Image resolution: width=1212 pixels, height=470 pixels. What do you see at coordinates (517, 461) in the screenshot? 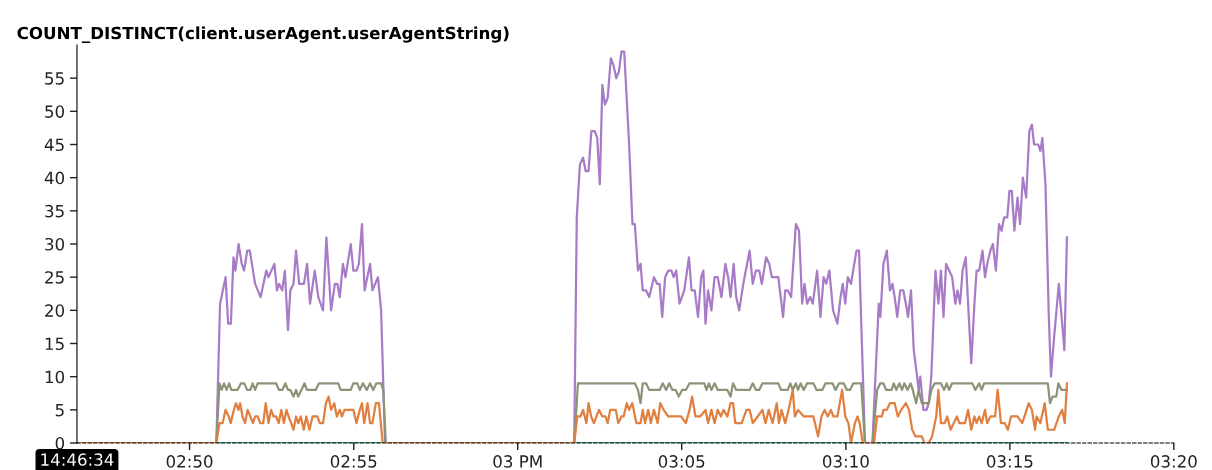
I see `x-tick-label: 03 PM` at bounding box center [517, 461].